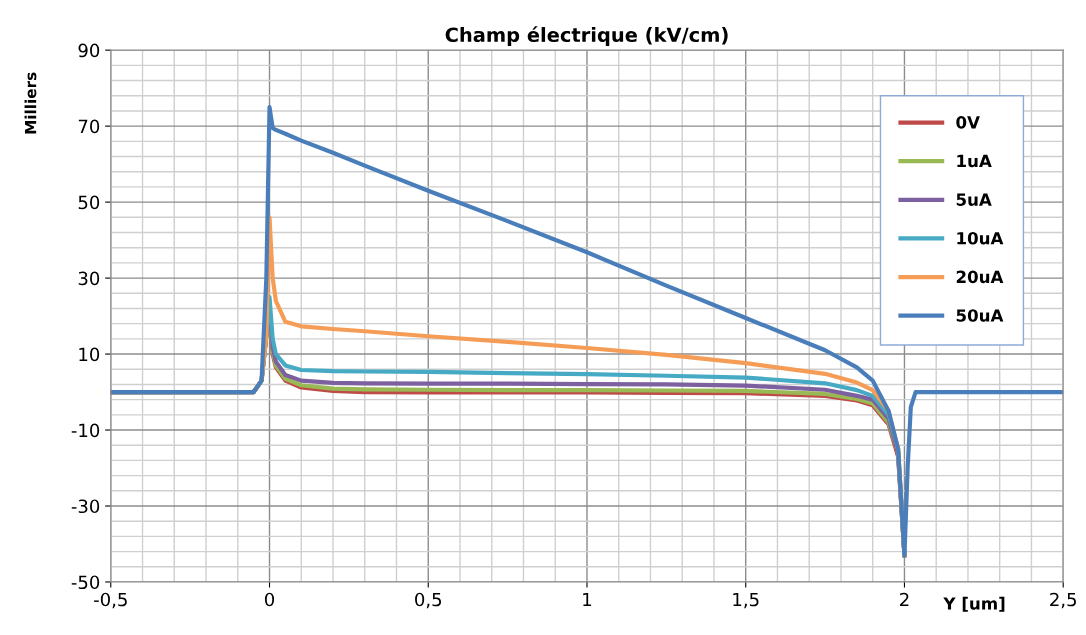 The width and height of the screenshot is (1086, 635). What do you see at coordinates (904, 599) in the screenshot?
I see `x-tick-label: 2` at bounding box center [904, 599].